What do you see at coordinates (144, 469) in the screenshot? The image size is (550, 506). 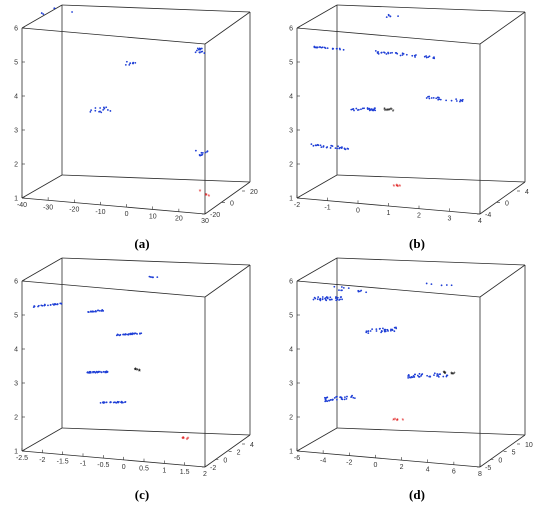 I see `x-tick-label: 0.5` at bounding box center [144, 469].